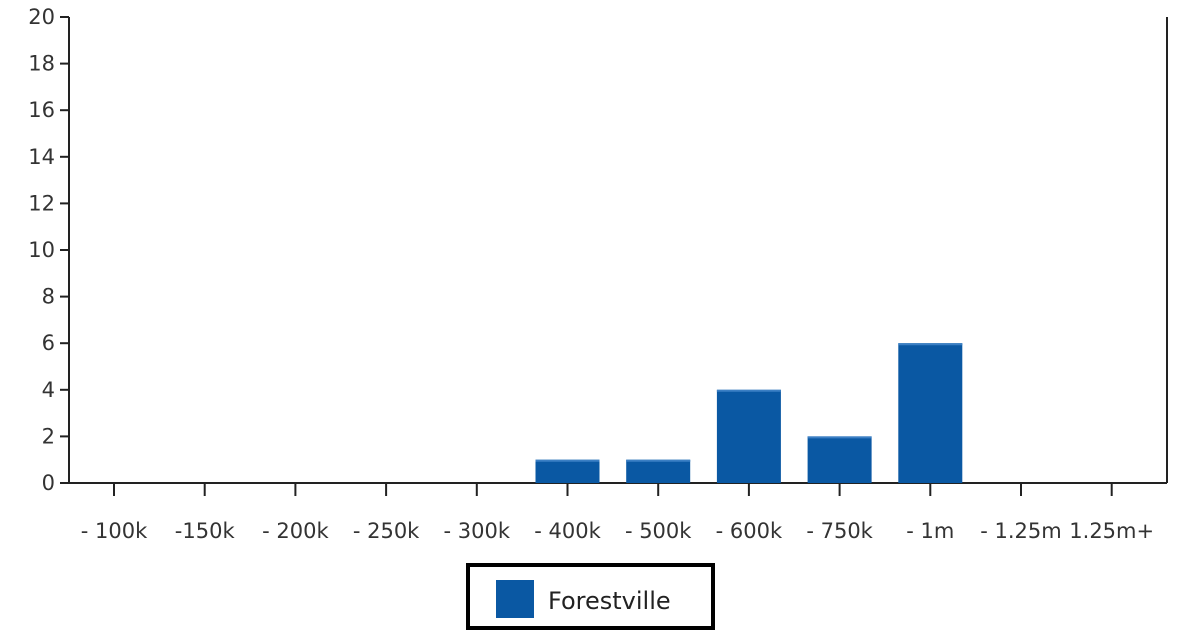  What do you see at coordinates (41, 157) in the screenshot?
I see `y-tick-label: 14` at bounding box center [41, 157].